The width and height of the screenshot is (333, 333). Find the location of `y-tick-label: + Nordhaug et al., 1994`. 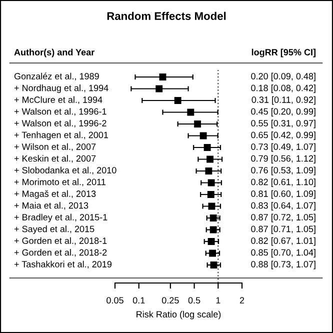

y-tick-label: + Nordhaug et al., 1994 is located at coordinates (61, 88).